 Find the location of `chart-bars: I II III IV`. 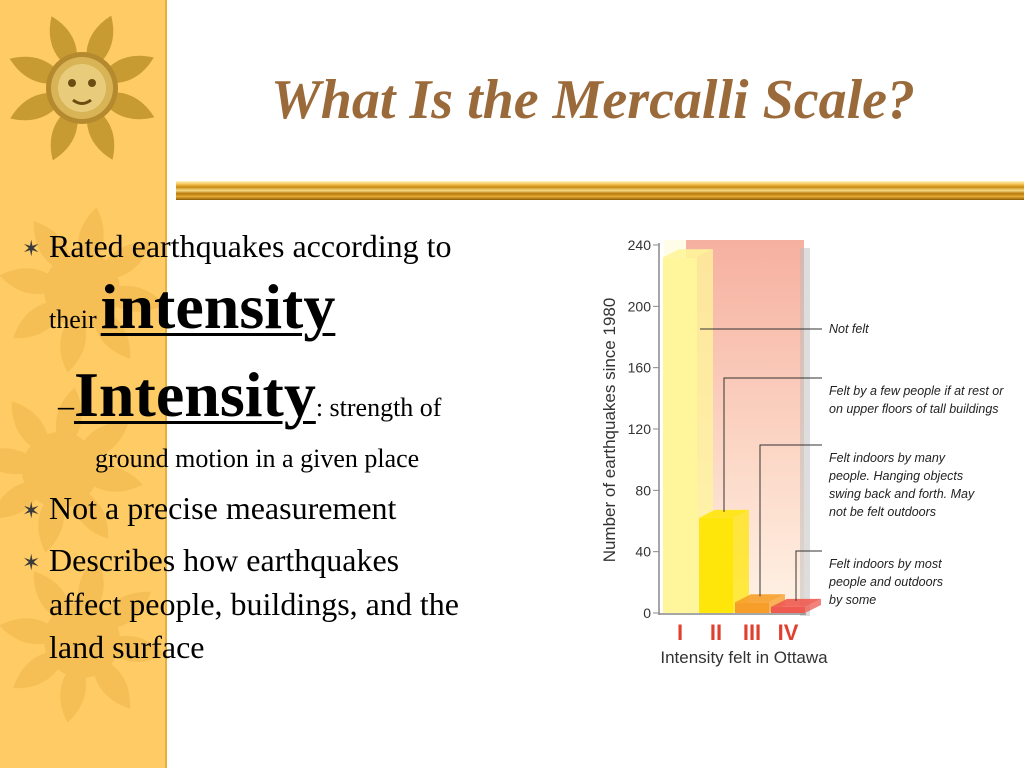

chart-bars: I II III IV is located at coordinates (742, 447).